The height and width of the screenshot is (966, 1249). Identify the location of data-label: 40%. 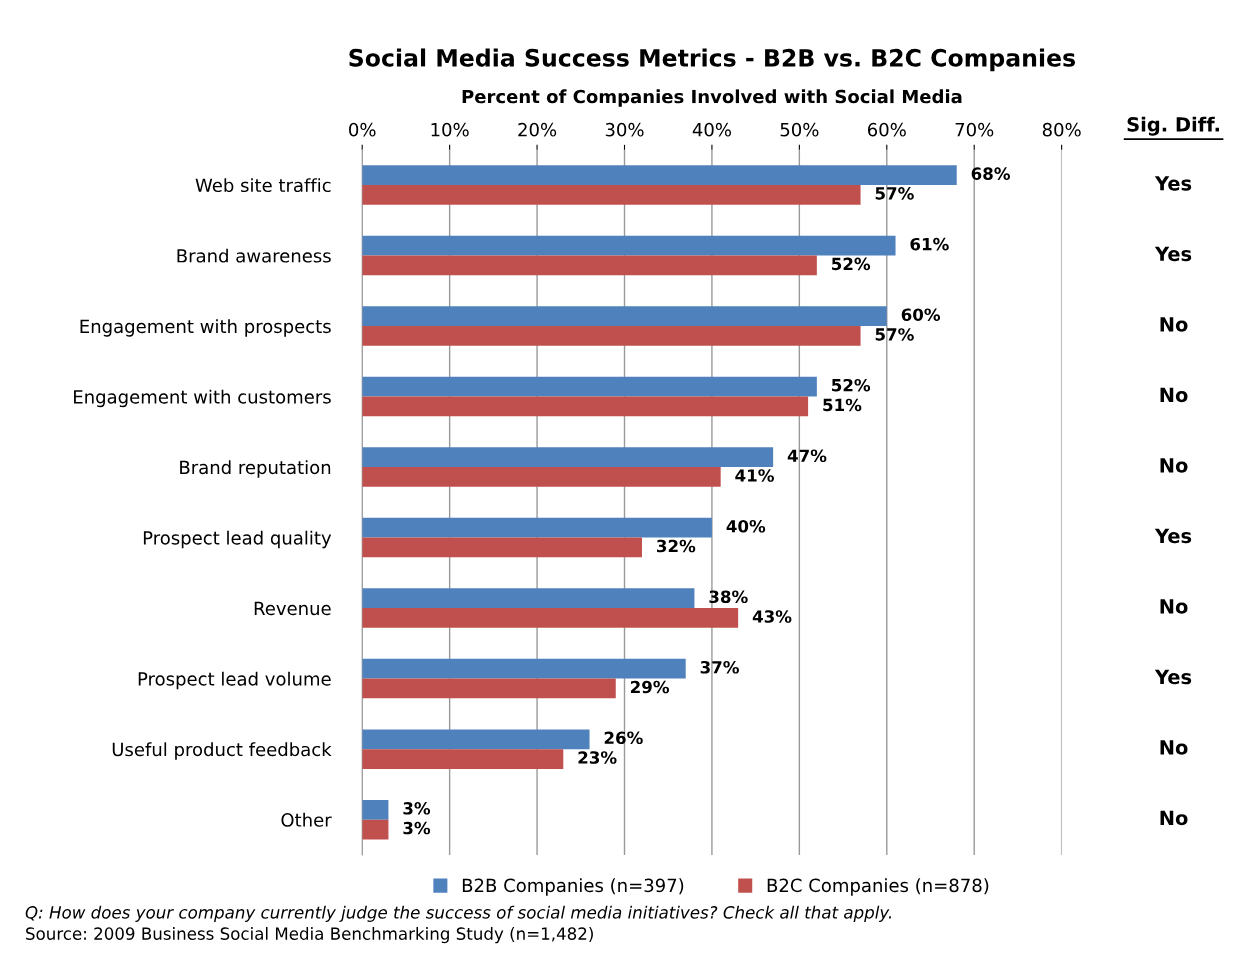
(746, 526).